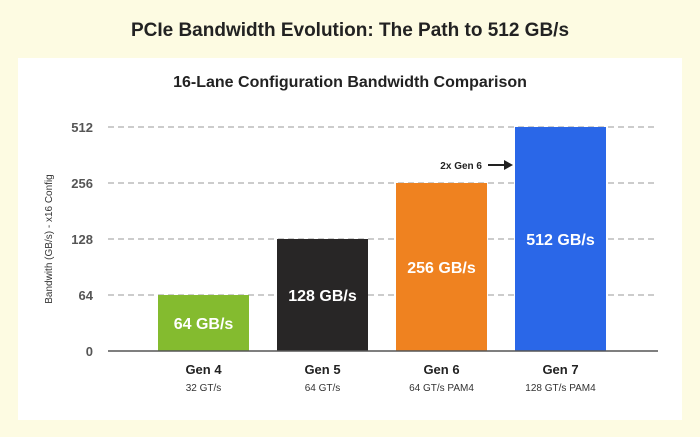  What do you see at coordinates (89, 351) in the screenshot?
I see `y-tick-label: 0` at bounding box center [89, 351].